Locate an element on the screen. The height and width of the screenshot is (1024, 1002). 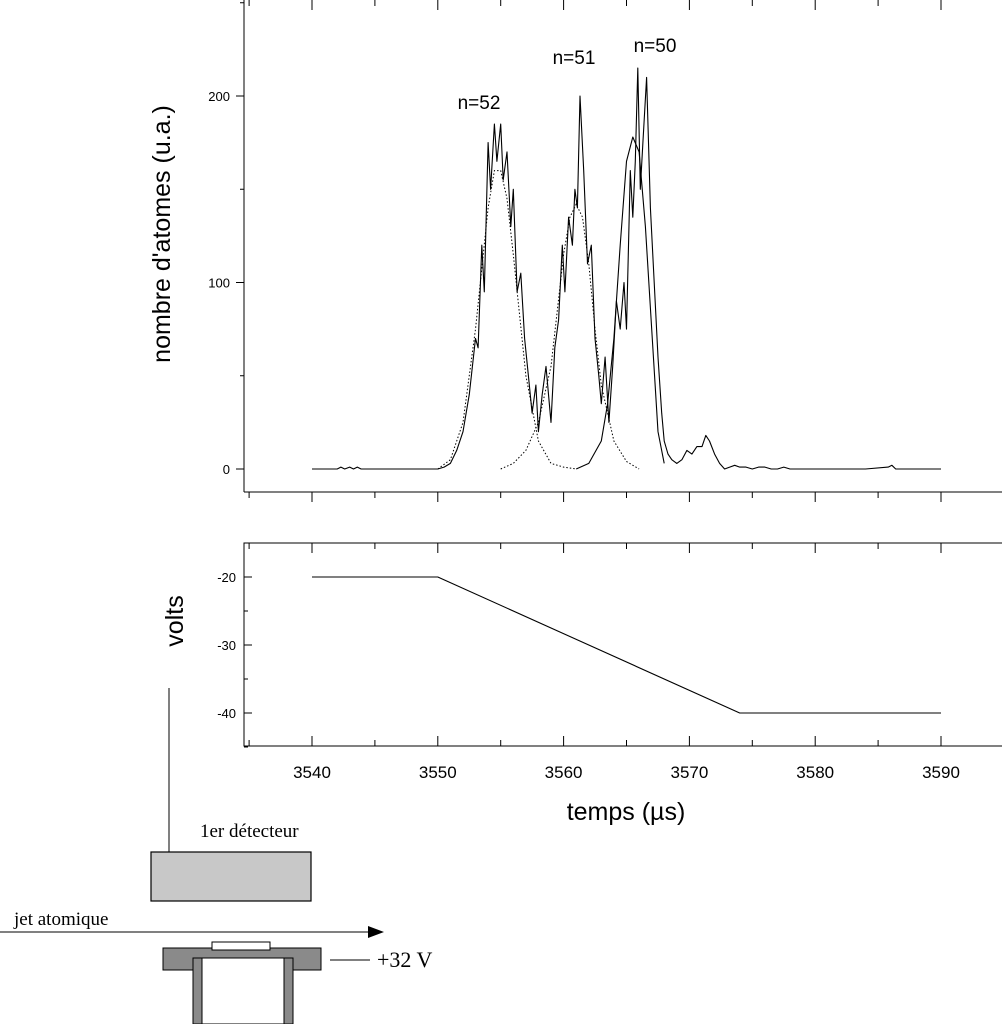
beam-label: jet atomique is located at coordinates (60, 919).